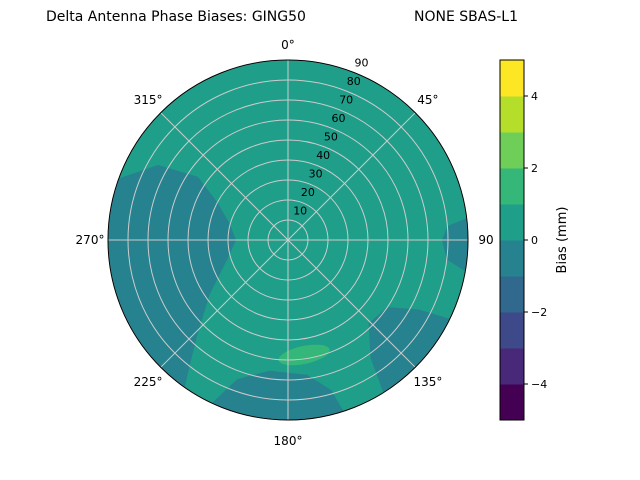  I want to click on colorbar-label: Bias (mm), so click(562, 240).